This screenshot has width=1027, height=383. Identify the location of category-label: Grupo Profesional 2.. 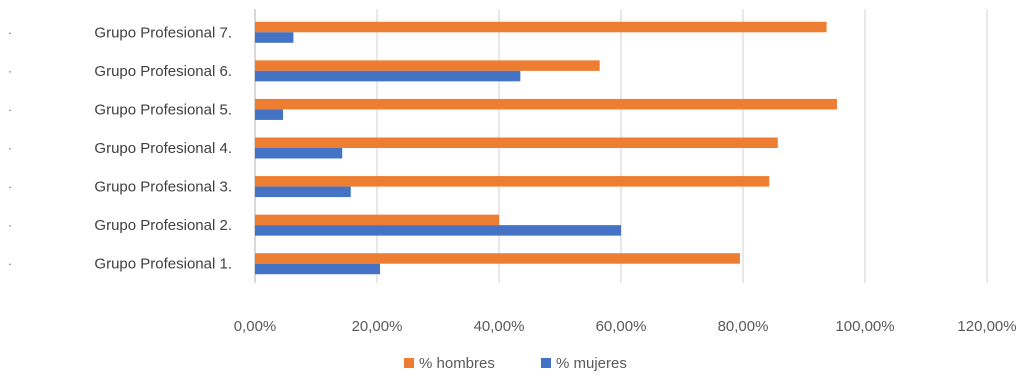
(163, 225).